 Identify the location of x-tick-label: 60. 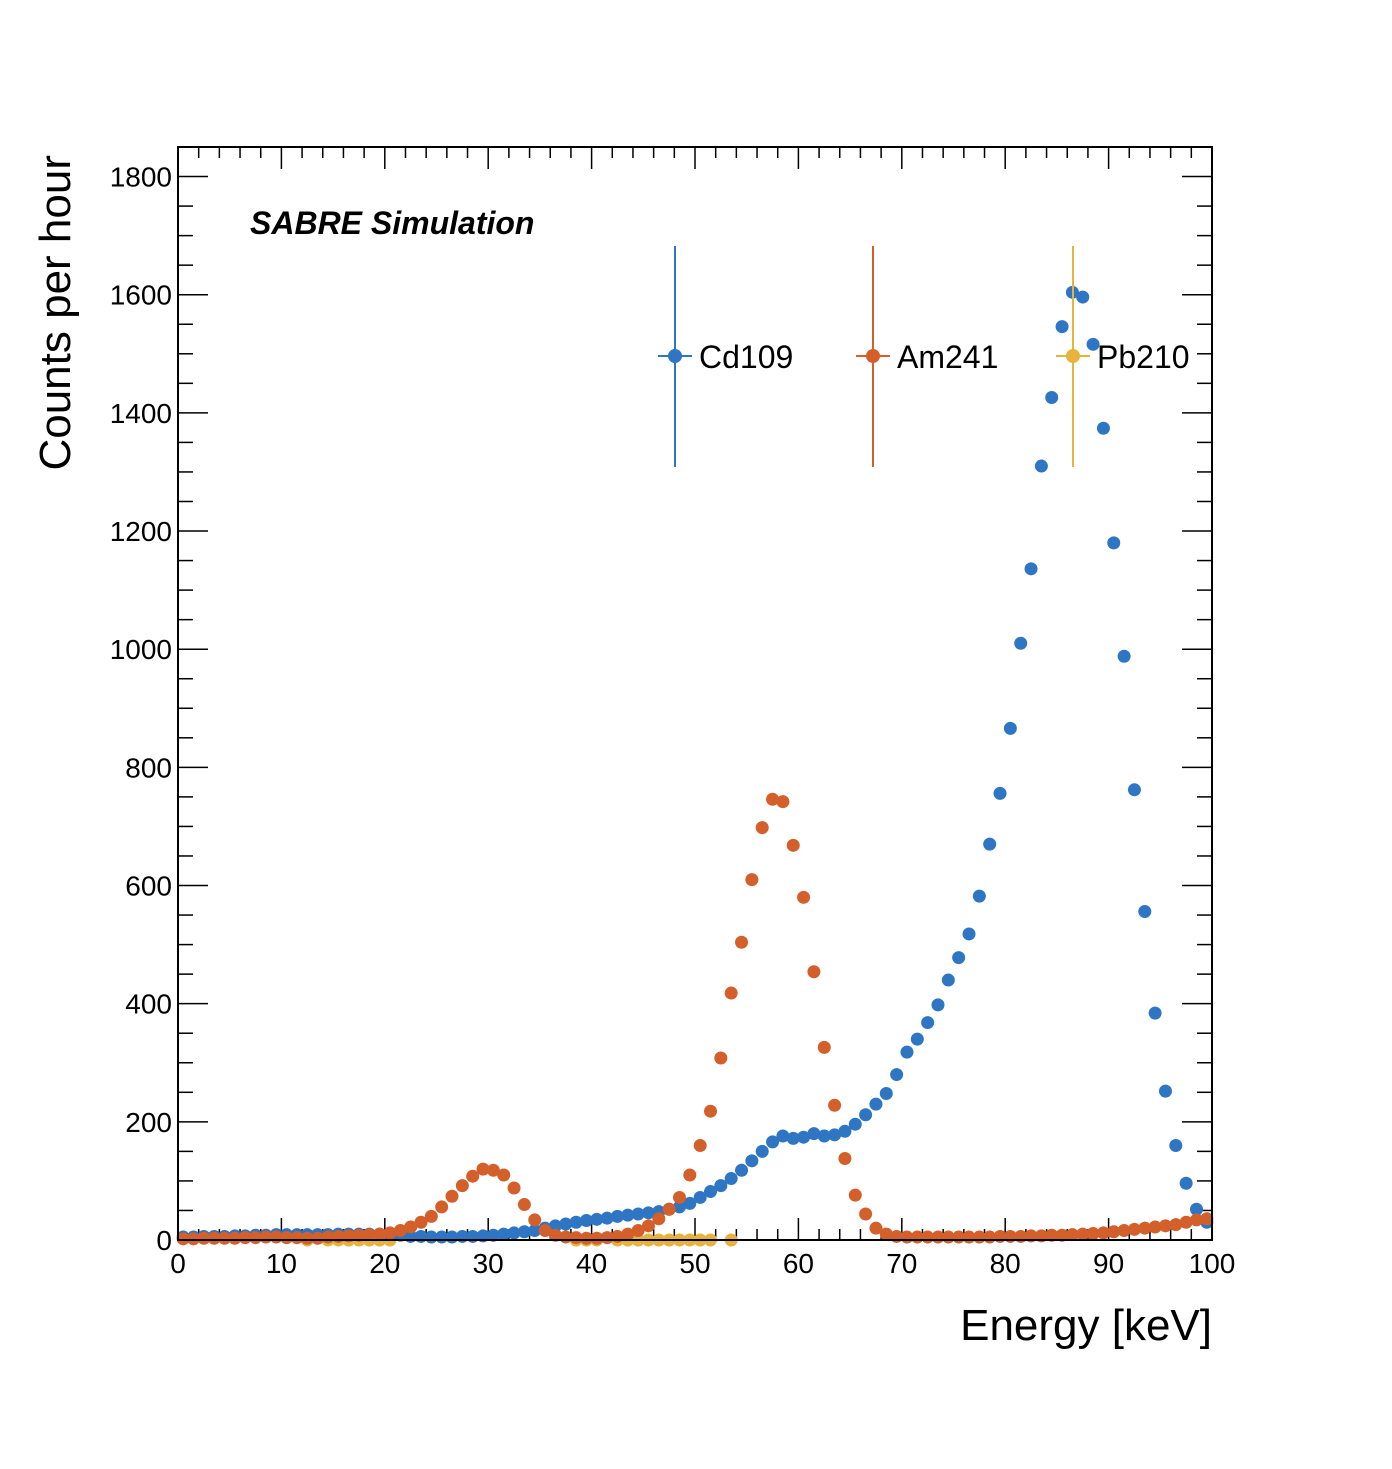
(798, 1263).